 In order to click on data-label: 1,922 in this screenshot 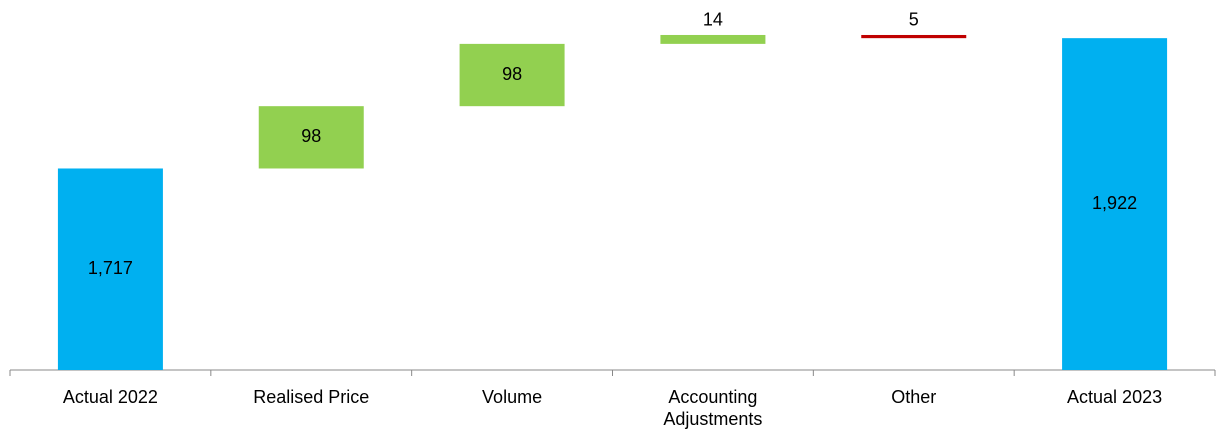, I will do `click(1114, 203)`.